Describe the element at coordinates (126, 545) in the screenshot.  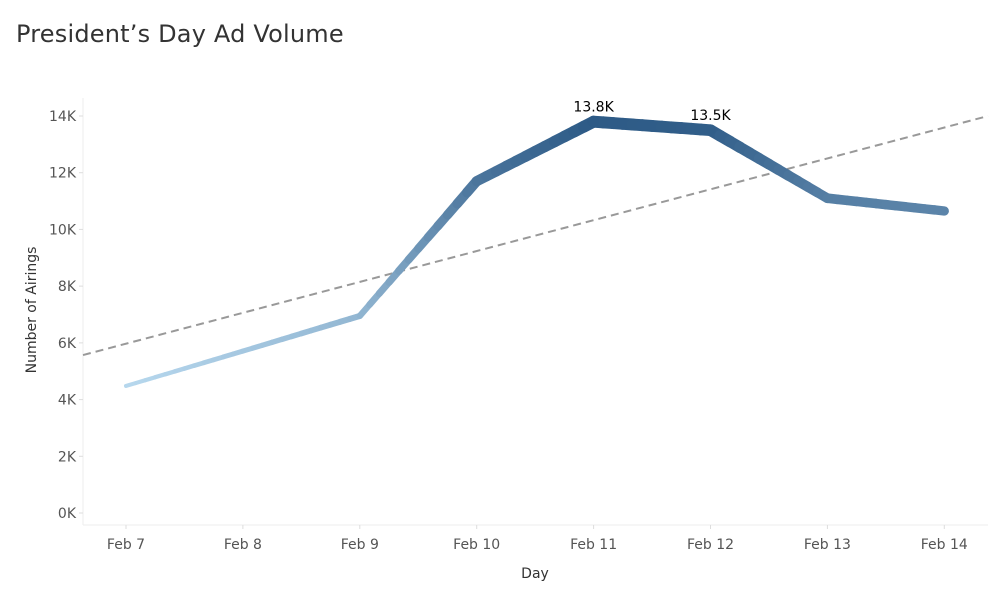
I see `x-tick-label: Feb 7` at that location.